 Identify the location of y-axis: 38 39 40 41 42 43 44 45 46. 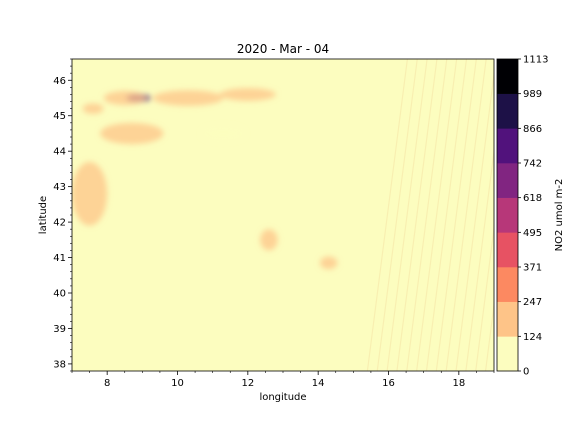
(62, 215).